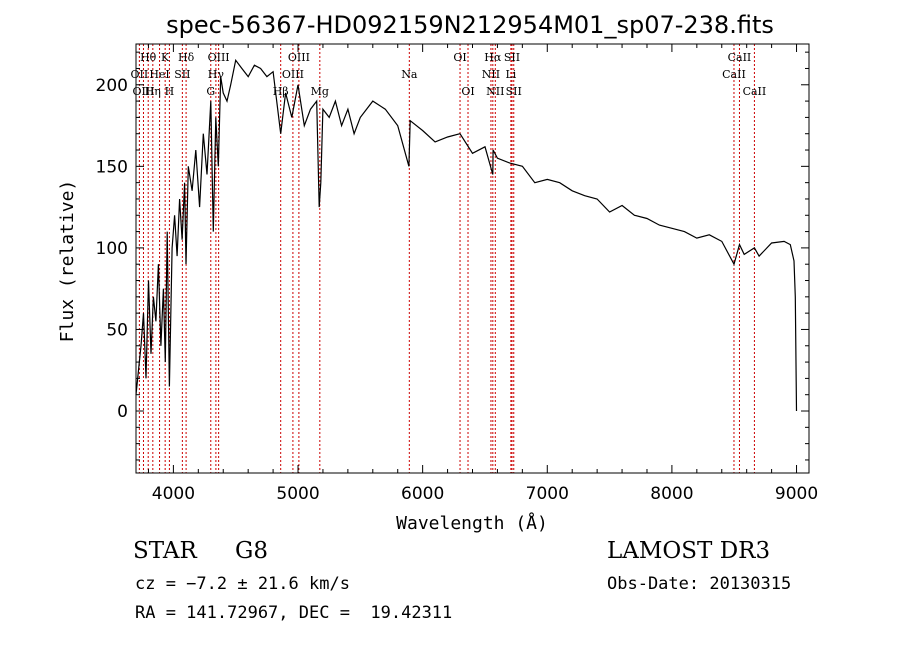 This screenshot has width=900, height=649. I want to click on line-label-13: OIII, so click(293, 74).